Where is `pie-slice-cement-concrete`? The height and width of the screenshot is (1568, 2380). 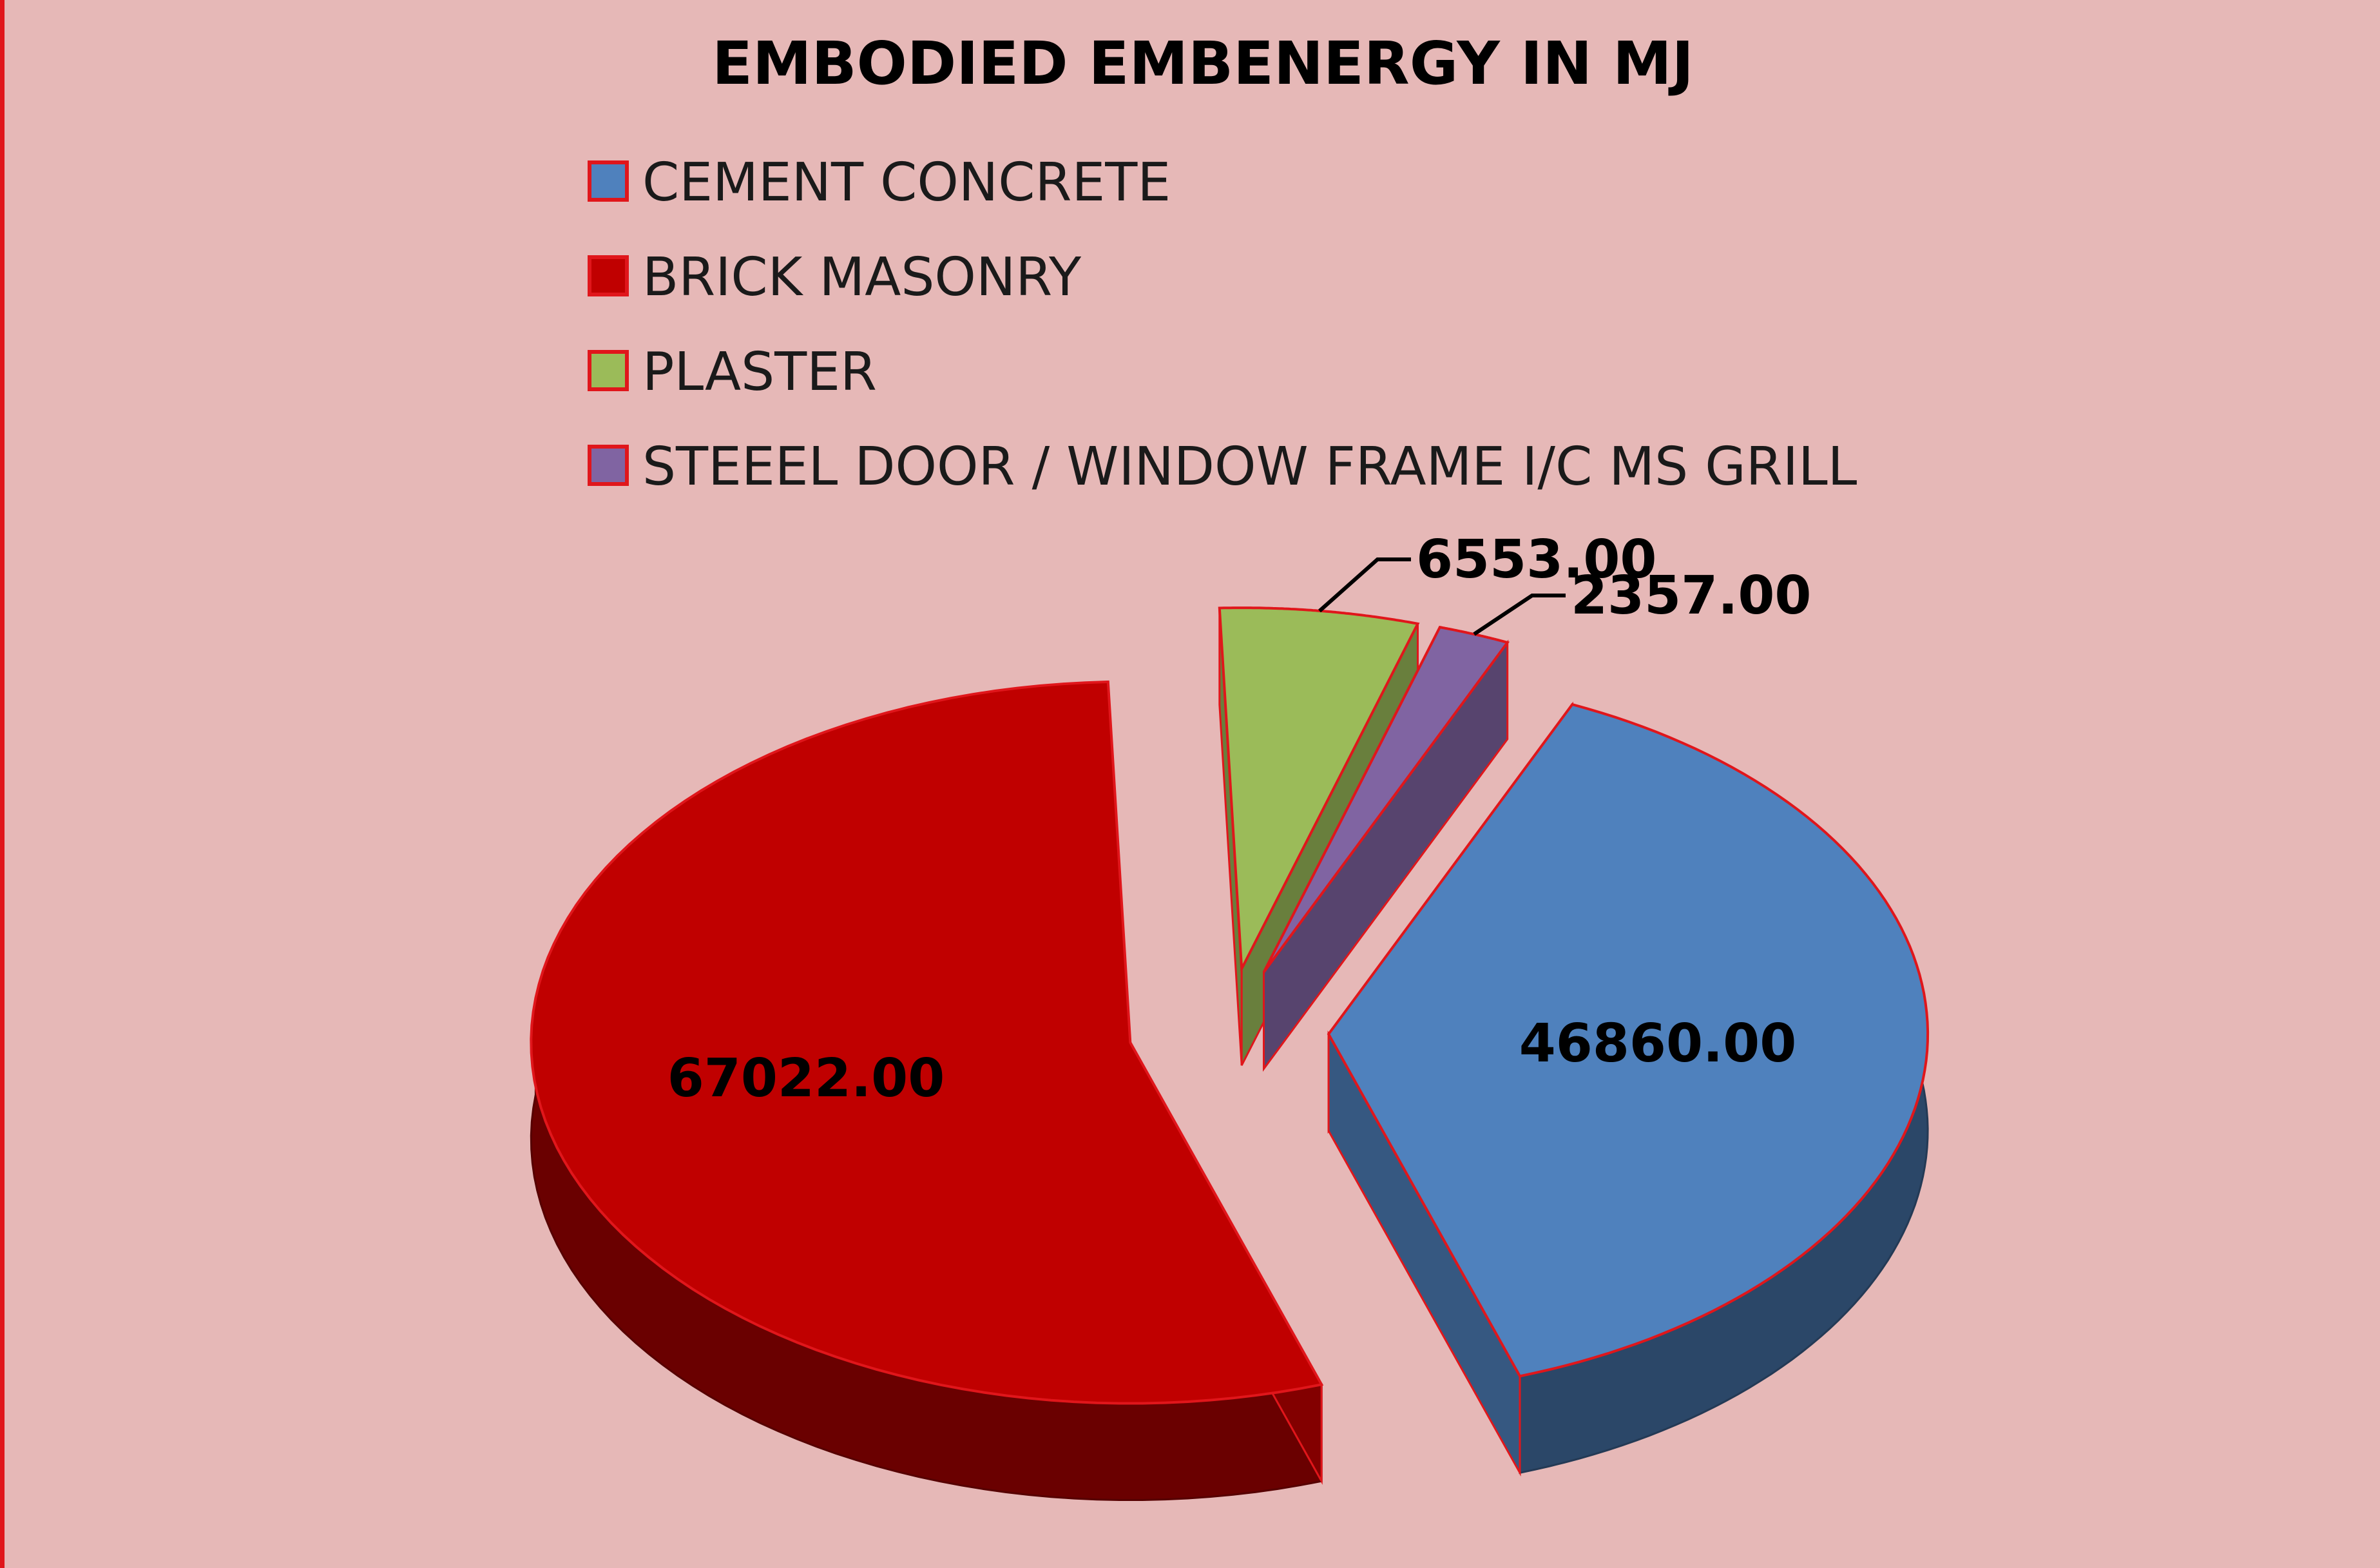
pie-slice-cement-concrete is located at coordinates (1629, 1089).